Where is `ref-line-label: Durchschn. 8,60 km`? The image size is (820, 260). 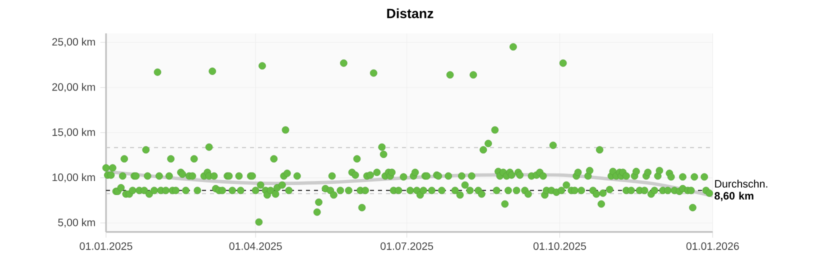
ref-line-label: Durchschn. 8,60 km is located at coordinates (741, 191).